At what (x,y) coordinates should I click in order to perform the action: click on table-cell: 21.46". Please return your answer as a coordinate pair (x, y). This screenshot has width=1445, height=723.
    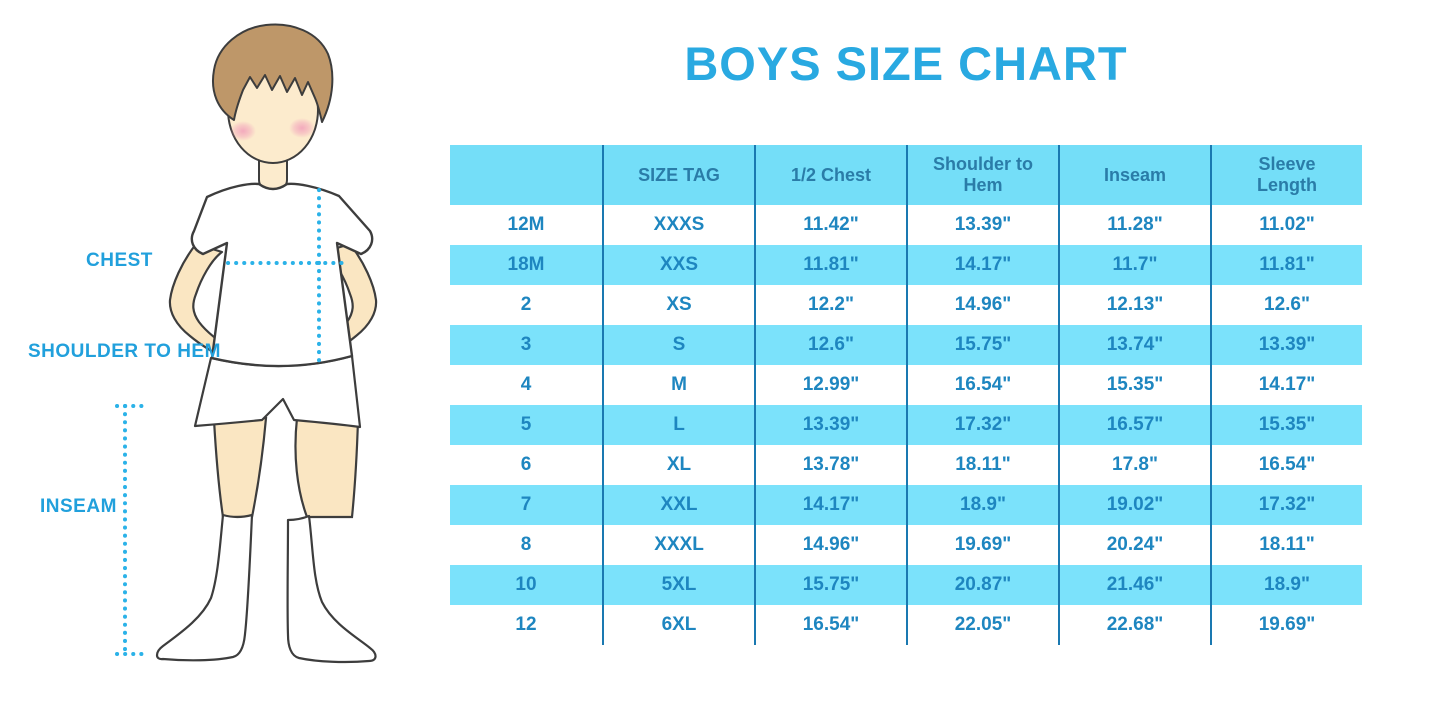
    Looking at the image, I should click on (1134, 585).